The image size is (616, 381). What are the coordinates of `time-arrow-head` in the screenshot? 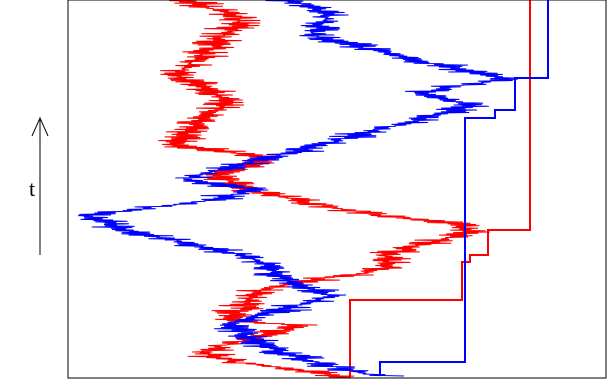 It's located at (40, 126).